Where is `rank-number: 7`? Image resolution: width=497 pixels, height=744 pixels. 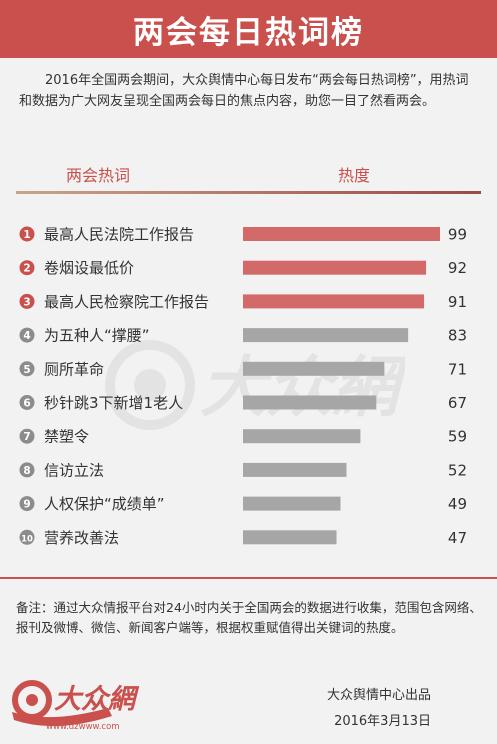 rank-number: 7 is located at coordinates (26, 437).